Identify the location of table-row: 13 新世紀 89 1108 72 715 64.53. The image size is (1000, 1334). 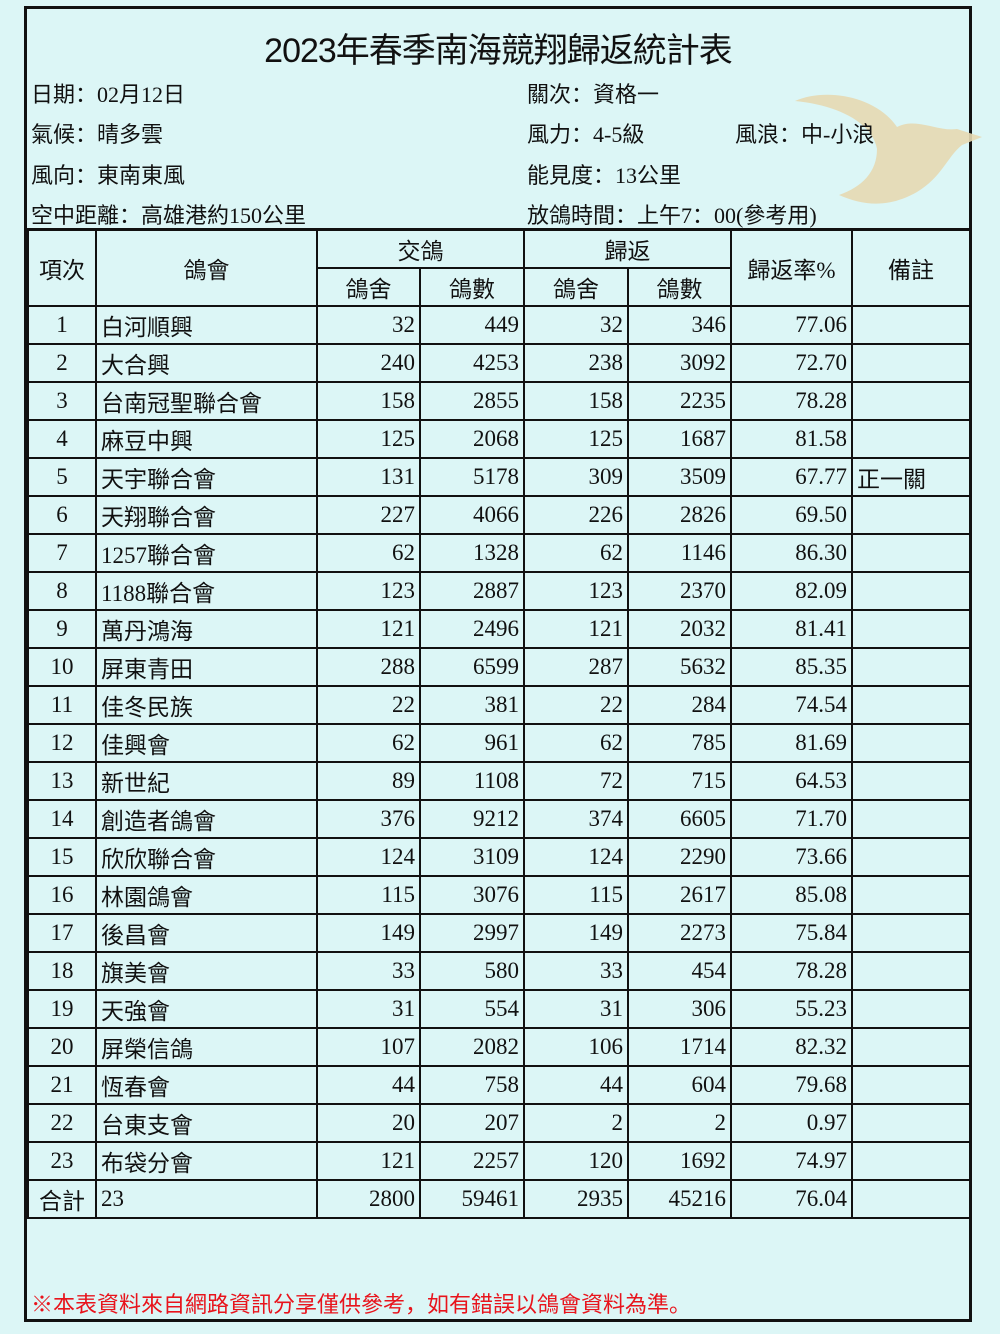
(499, 781).